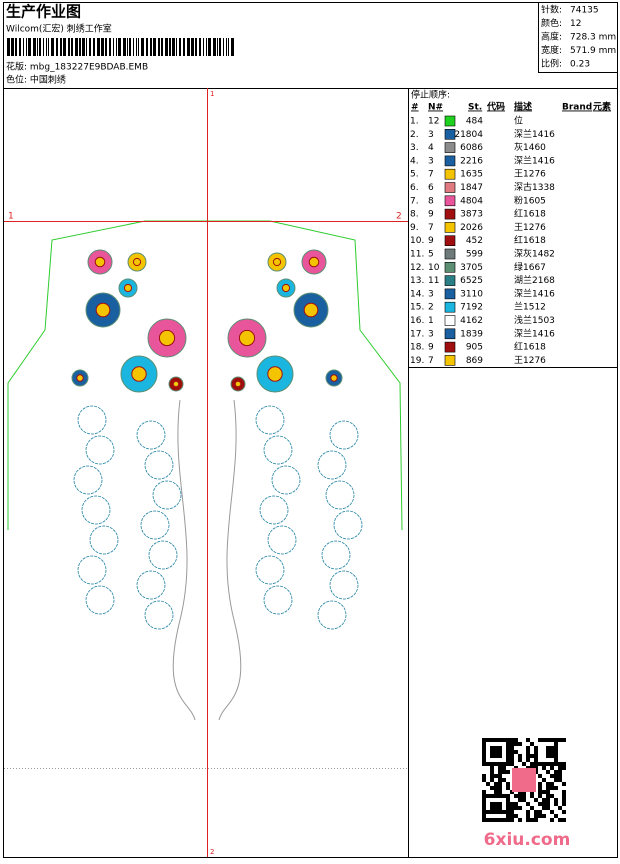  What do you see at coordinates (575, 24) in the screenshot?
I see `info-value: 12` at bounding box center [575, 24].